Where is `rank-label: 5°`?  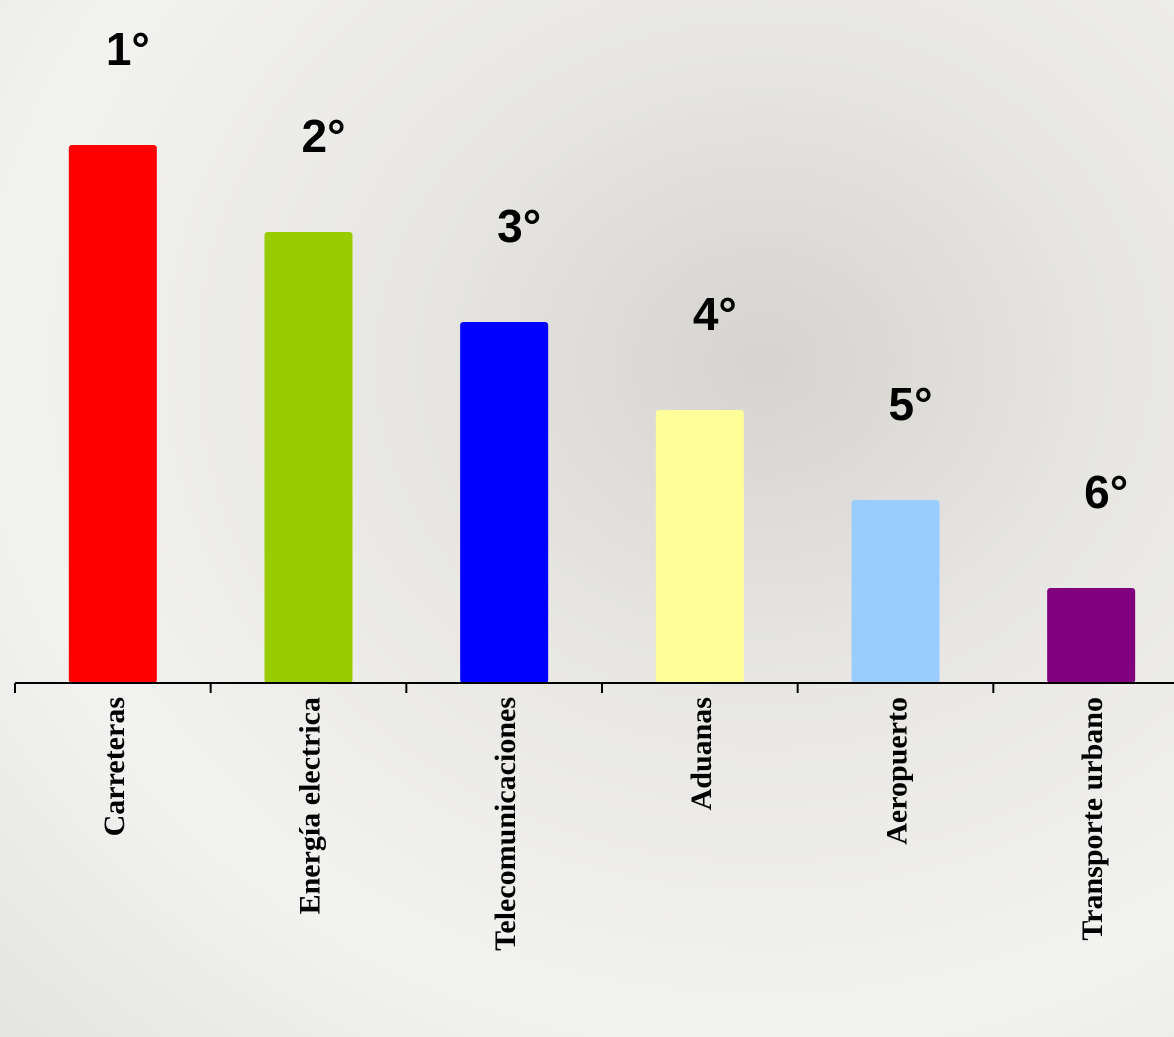
rank-label: 5° is located at coordinates (911, 404).